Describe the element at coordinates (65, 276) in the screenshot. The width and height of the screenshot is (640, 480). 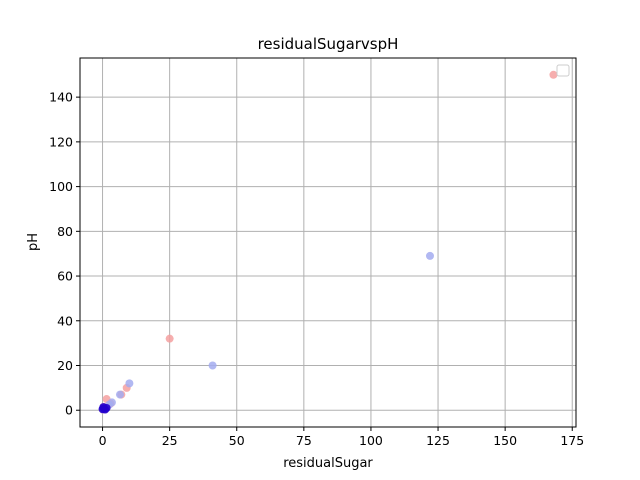
I see `y-tick-label: 60` at that location.